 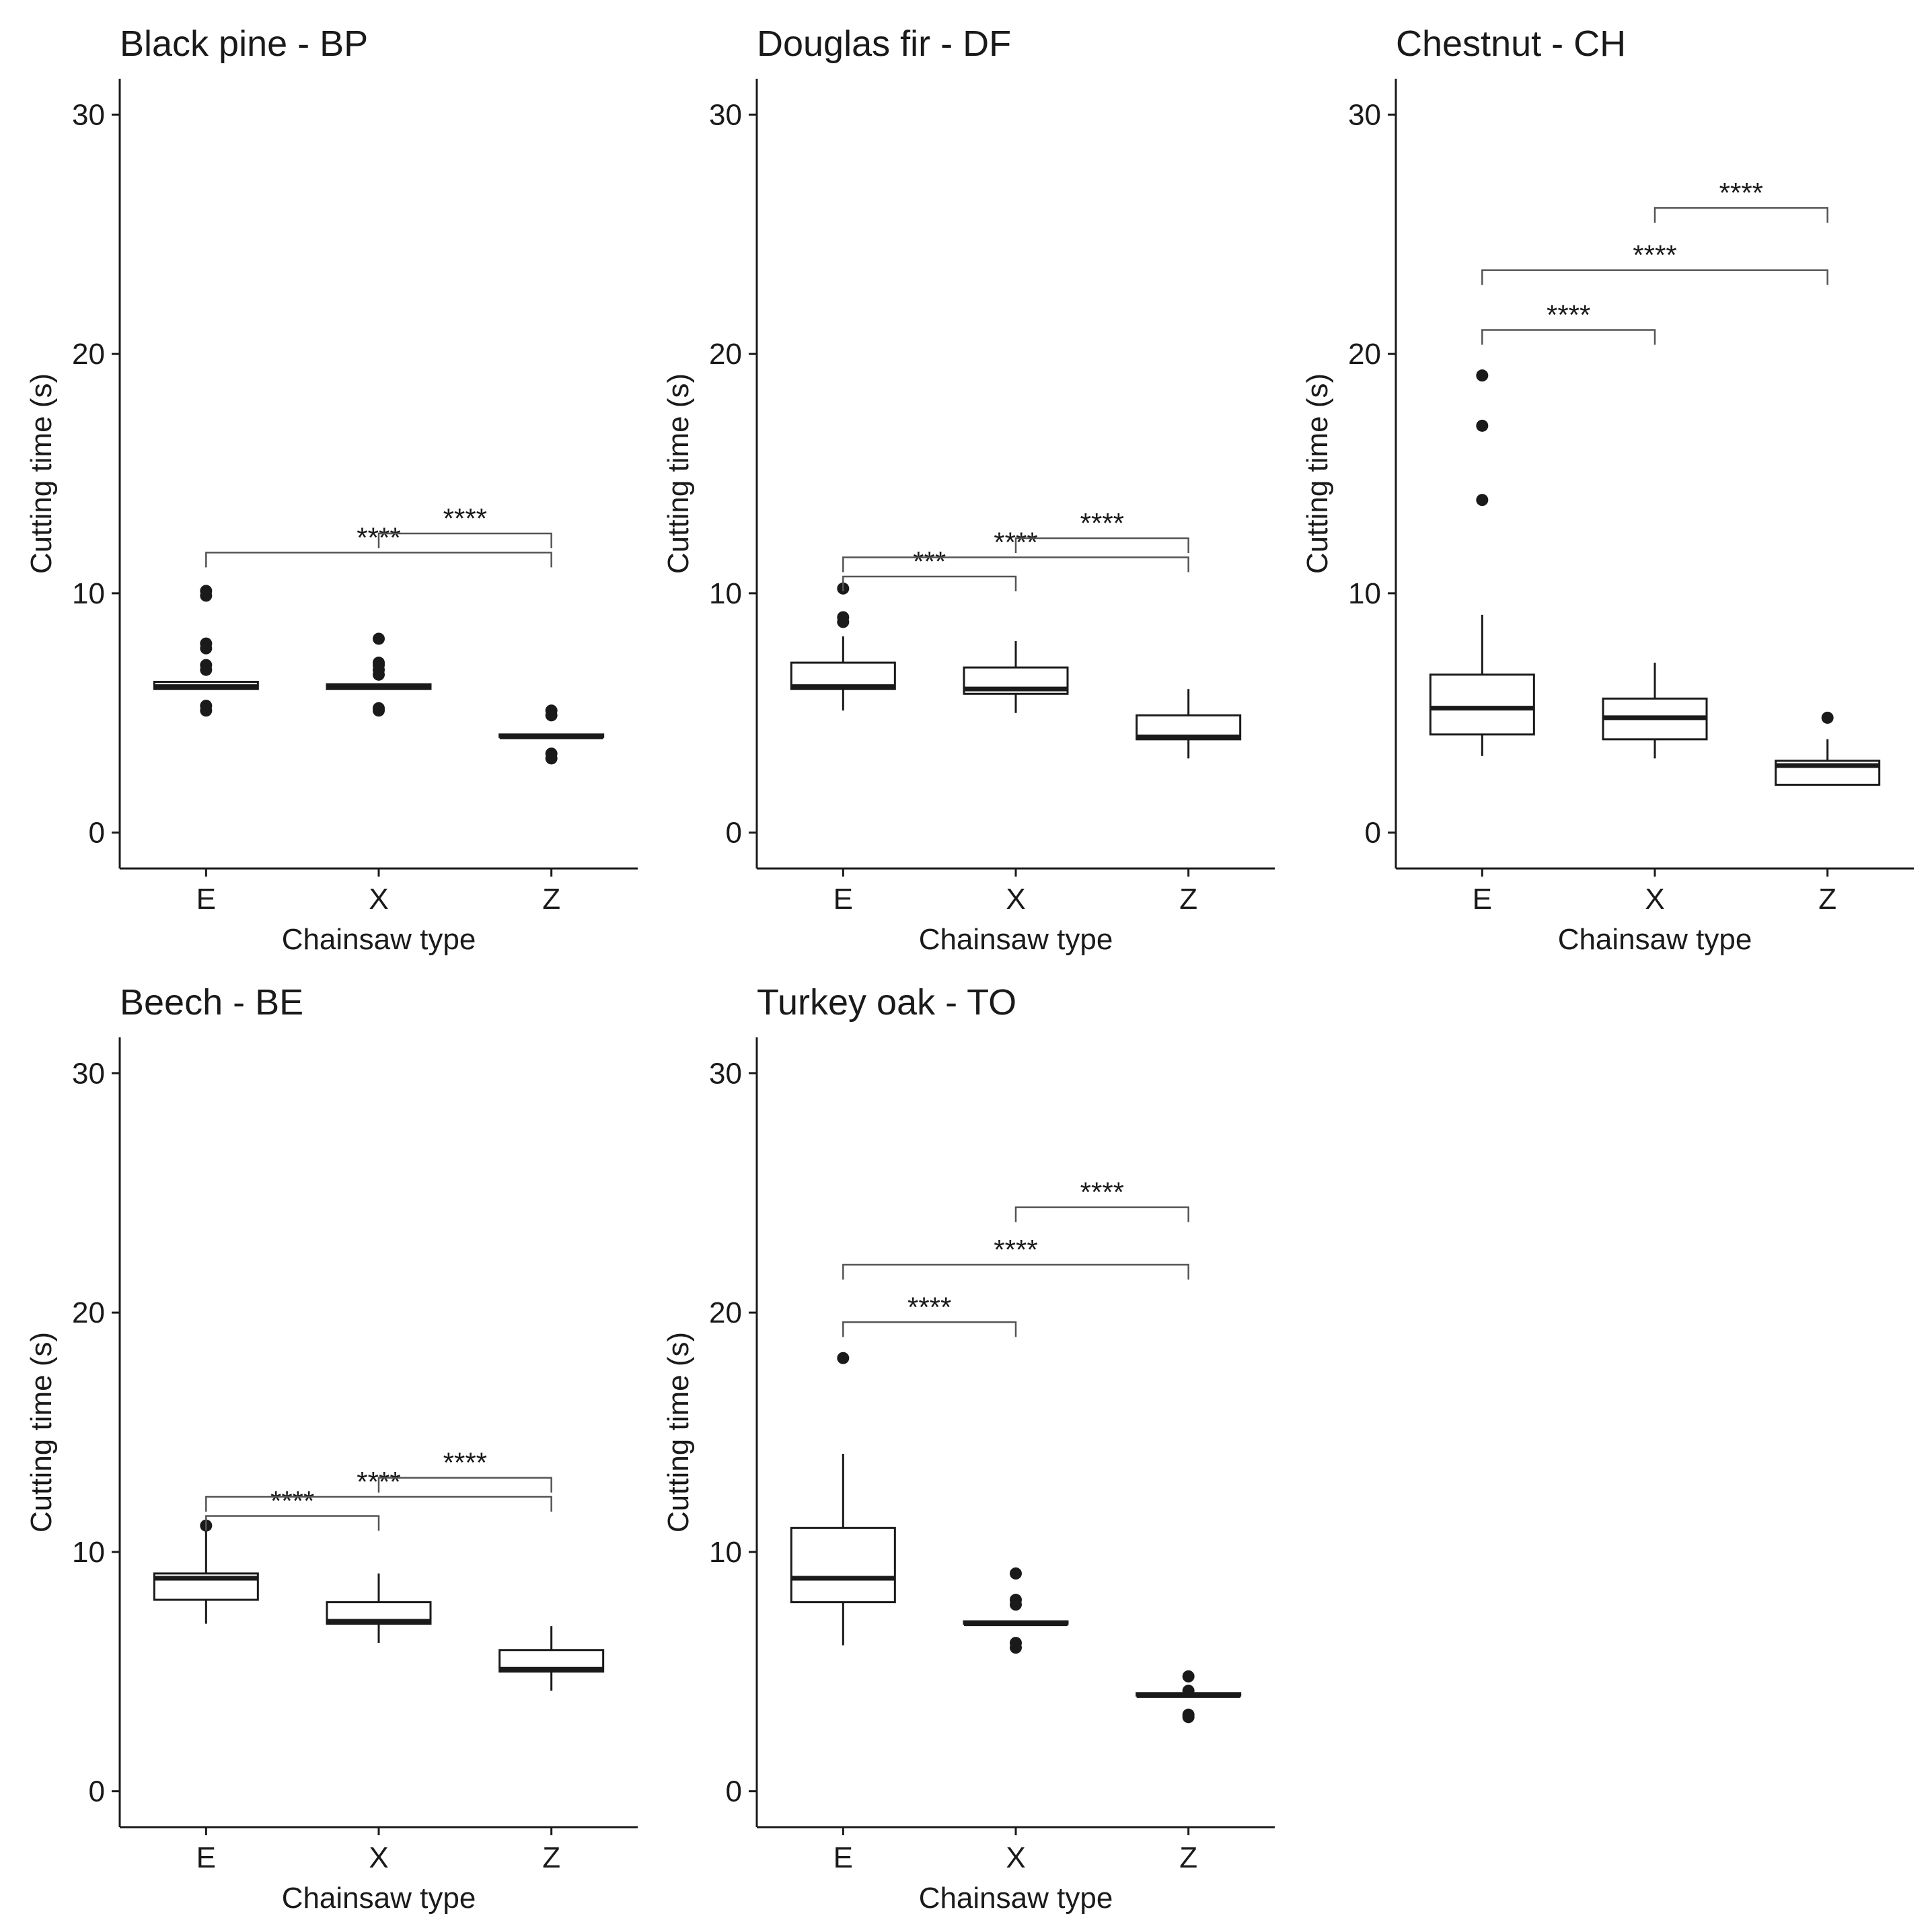 I want to click on chart-title: Turkey oak - TO, so click(x=886, y=1002).